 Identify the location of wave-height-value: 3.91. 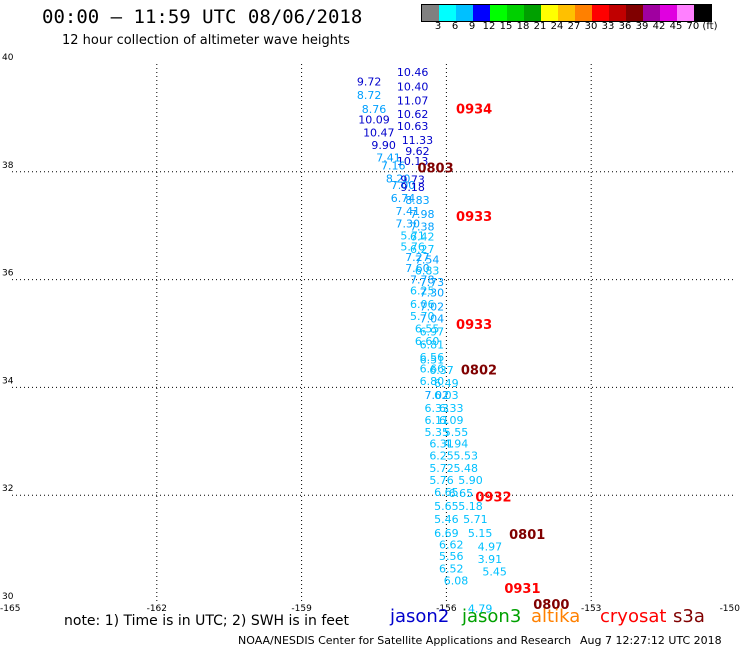
(490, 559).